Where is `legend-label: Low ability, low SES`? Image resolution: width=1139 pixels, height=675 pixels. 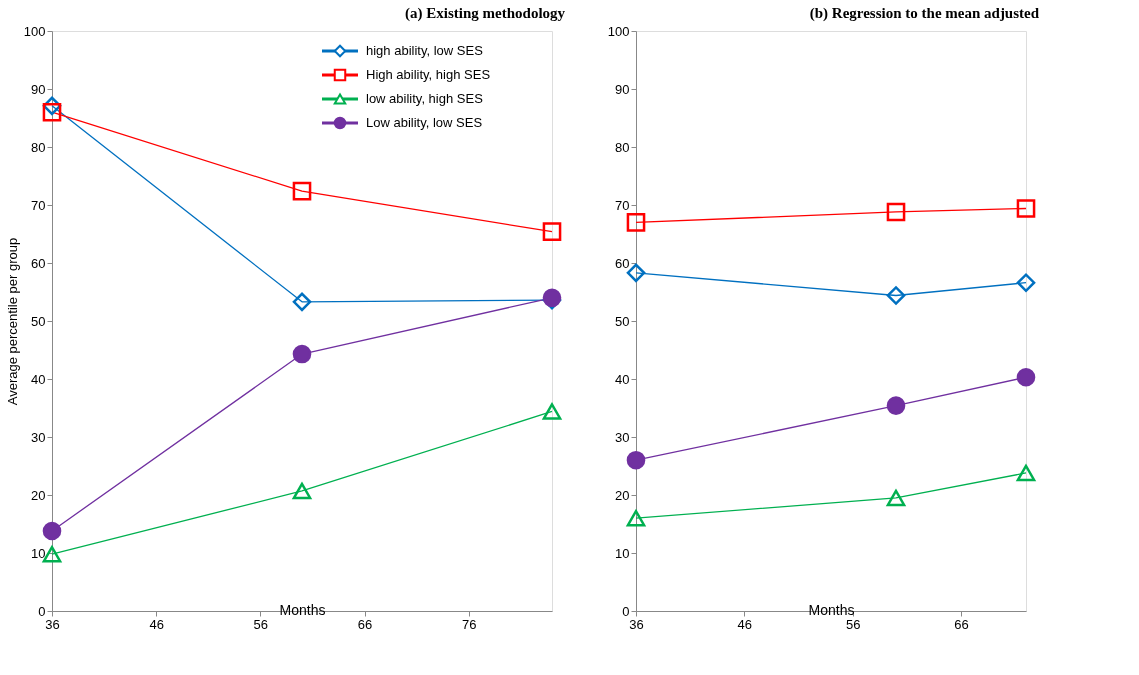
legend-label: Low ability, low SES is located at coordinates (424, 122).